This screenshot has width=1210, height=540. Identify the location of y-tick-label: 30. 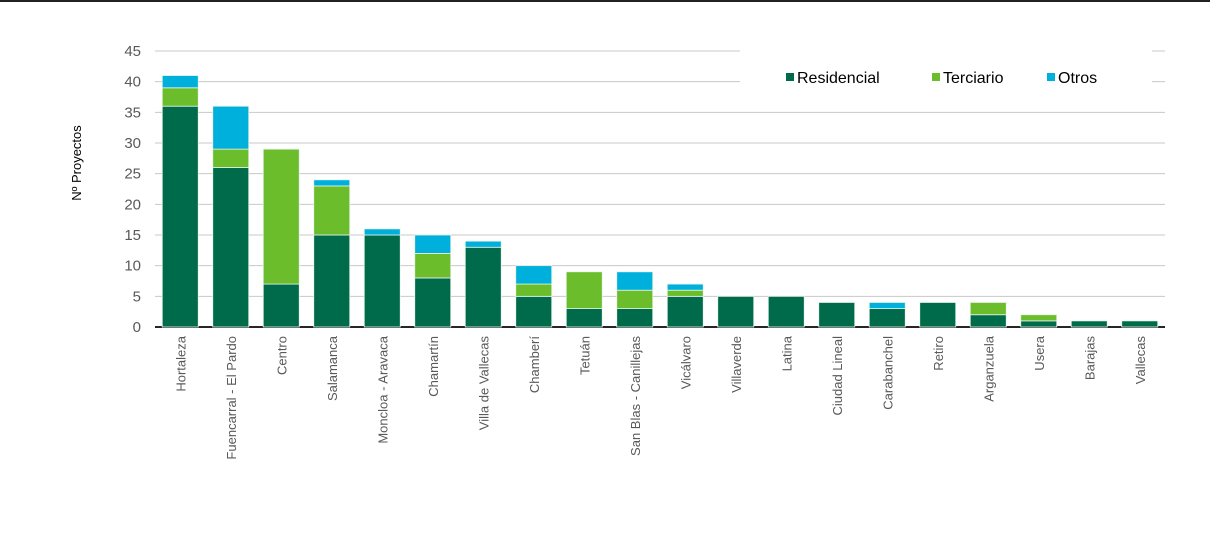
(132, 143).